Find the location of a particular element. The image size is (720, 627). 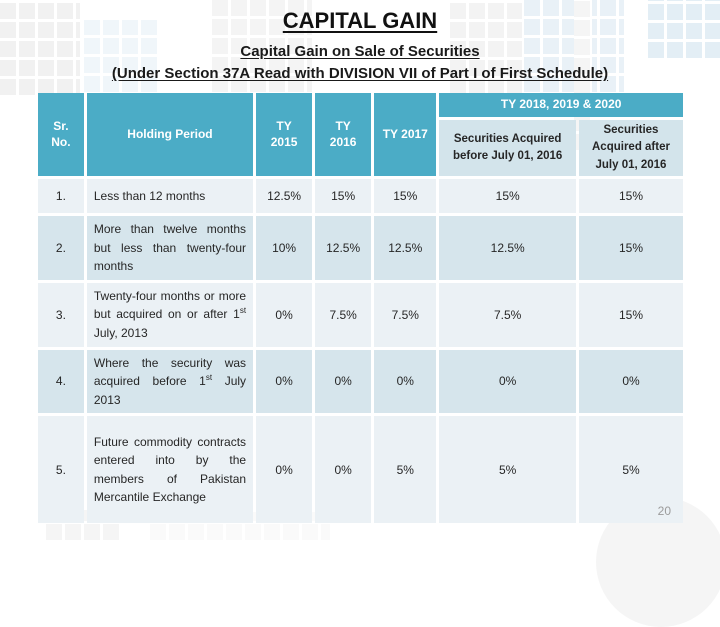

column-header-ty2015: TY 2015 is located at coordinates (284, 134).